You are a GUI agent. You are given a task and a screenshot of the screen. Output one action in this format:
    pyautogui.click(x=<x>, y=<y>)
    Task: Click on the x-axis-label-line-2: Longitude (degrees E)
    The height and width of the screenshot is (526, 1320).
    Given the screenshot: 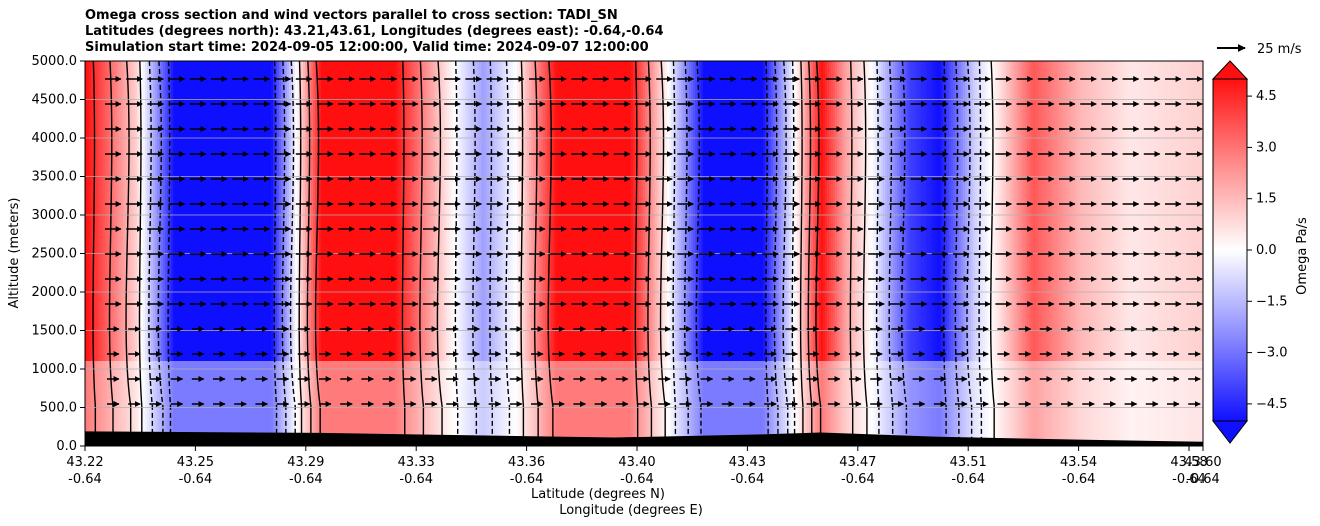 What is the action you would take?
    pyautogui.click(x=631, y=510)
    